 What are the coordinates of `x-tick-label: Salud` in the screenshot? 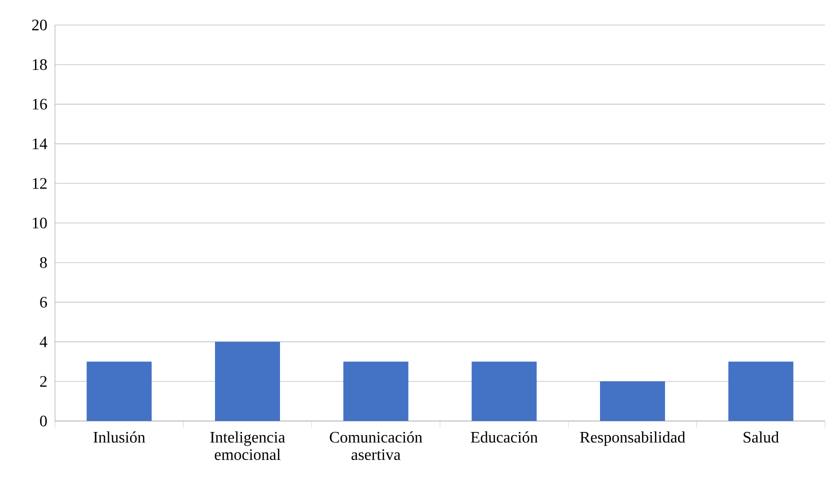 It's located at (761, 437).